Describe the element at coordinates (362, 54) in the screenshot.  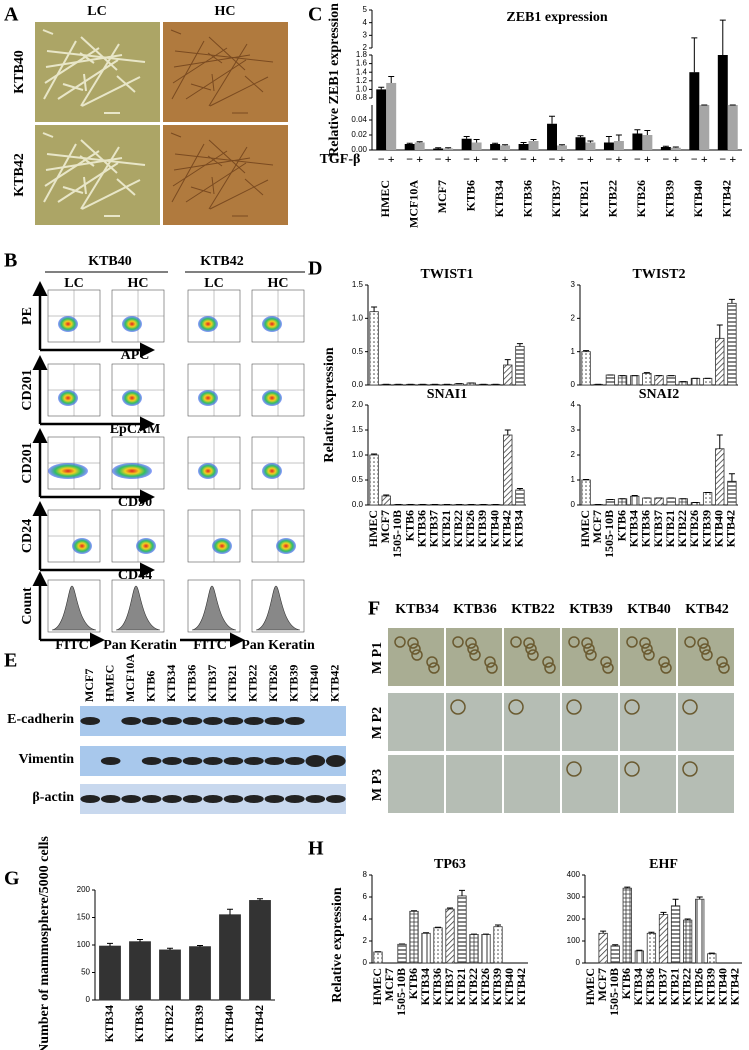
I see `y-tick-label: 1.8` at that location.